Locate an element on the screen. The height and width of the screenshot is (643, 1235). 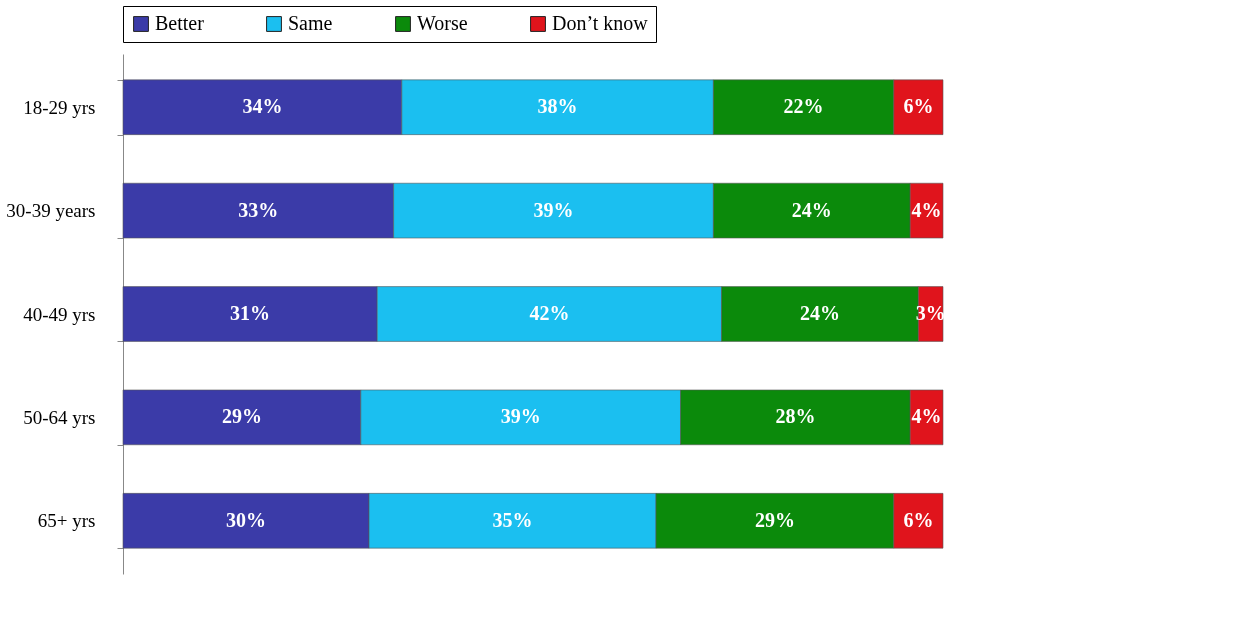
data-label: 34% is located at coordinates (262, 106).